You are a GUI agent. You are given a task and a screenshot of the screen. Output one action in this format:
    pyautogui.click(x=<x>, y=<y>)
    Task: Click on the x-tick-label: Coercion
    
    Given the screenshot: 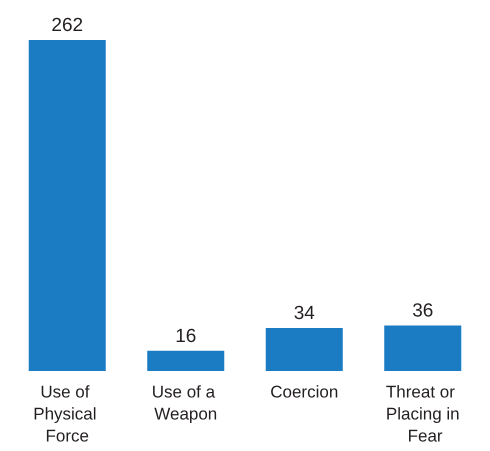 What is the action you would take?
    pyautogui.click(x=304, y=392)
    